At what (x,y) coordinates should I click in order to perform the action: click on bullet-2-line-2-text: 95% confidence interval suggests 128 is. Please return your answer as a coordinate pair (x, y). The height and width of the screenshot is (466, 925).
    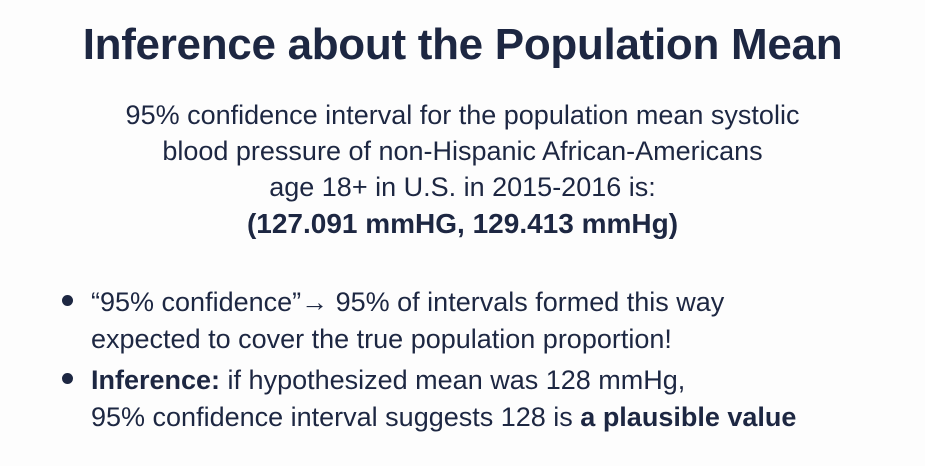
    Looking at the image, I should click on (336, 417).